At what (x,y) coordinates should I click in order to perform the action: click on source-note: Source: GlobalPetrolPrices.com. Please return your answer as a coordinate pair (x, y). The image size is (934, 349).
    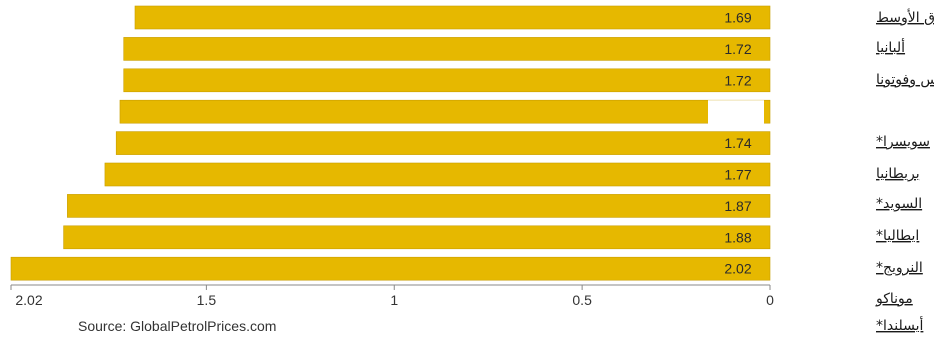
    Looking at the image, I should click on (177, 326).